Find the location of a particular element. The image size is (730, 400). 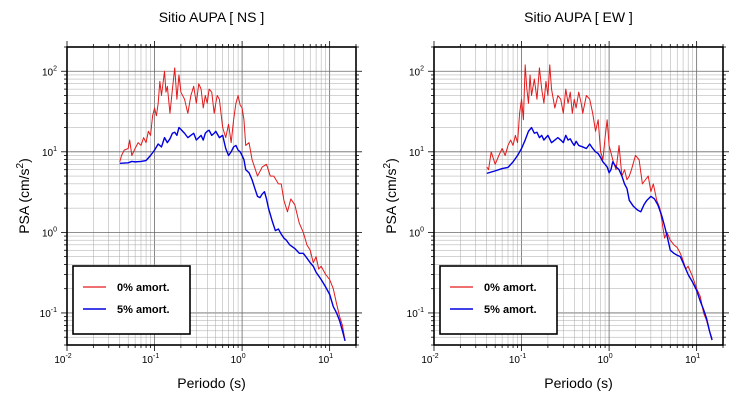

chart-title: Sitio AUPA [ NS ] is located at coordinates (212, 17).